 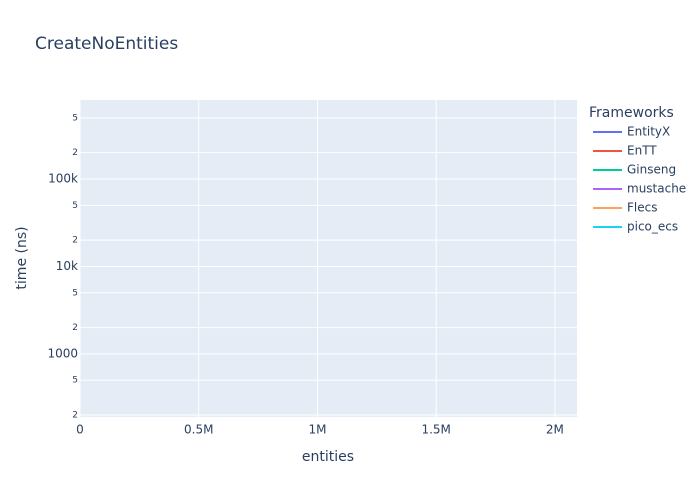 What do you see at coordinates (435, 430) in the screenshot?
I see `x-tick-label: 1.5M` at bounding box center [435, 430].